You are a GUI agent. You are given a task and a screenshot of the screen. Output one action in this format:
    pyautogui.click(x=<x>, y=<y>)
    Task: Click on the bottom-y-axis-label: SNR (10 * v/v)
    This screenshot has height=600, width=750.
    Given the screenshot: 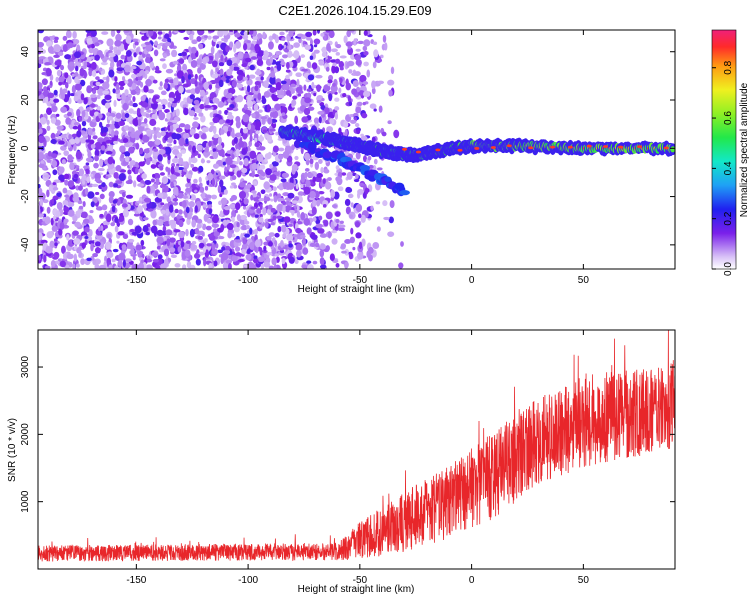 What is the action you would take?
    pyautogui.click(x=12, y=450)
    